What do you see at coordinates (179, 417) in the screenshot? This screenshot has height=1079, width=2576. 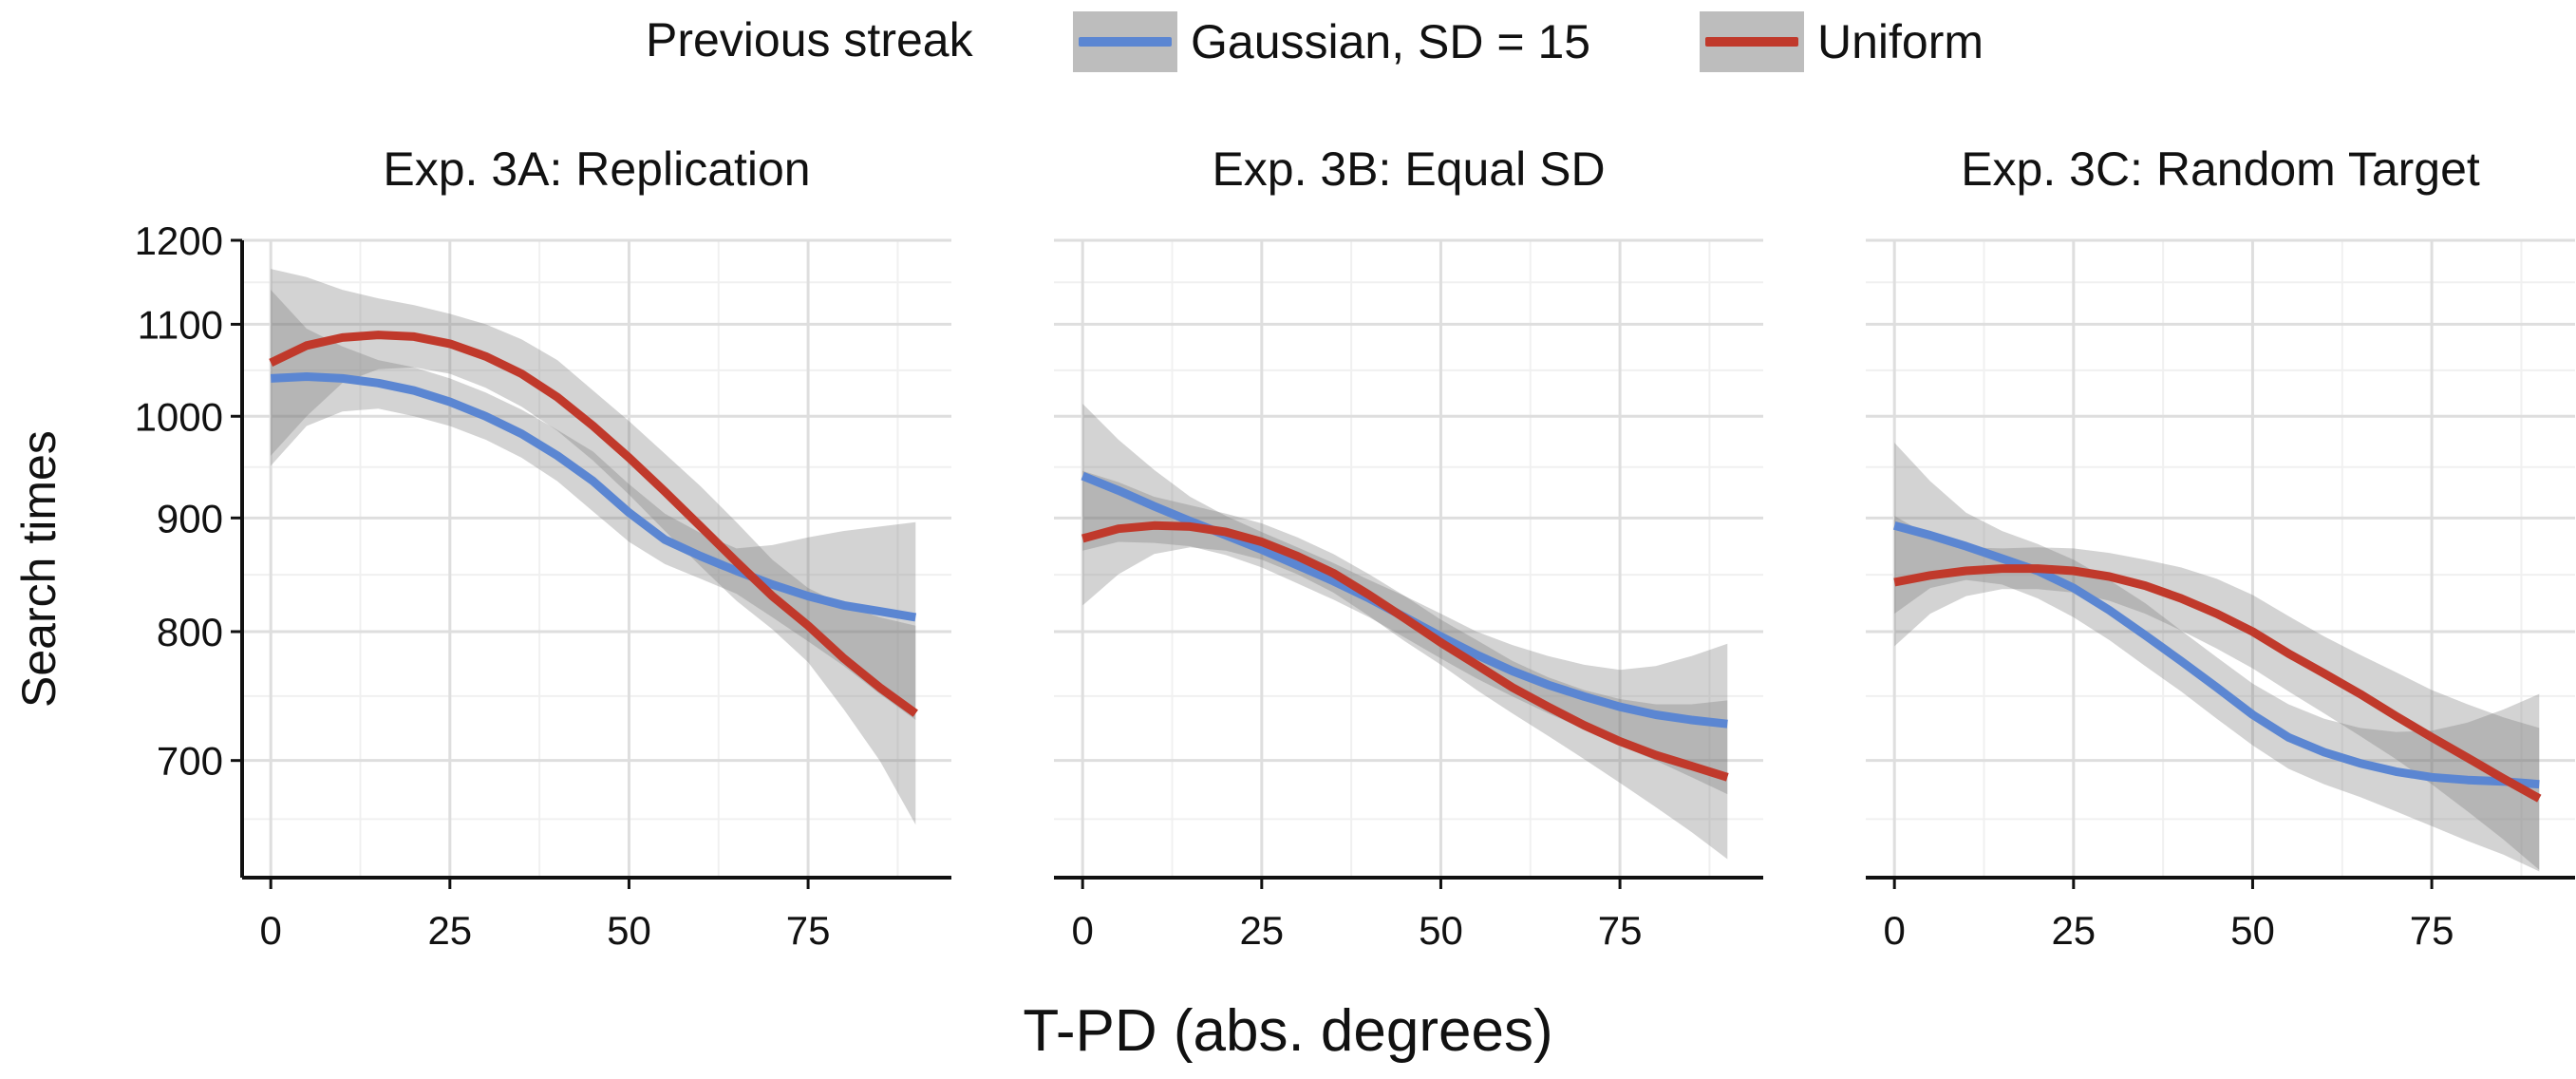 I see `y-tick-label: 1000` at bounding box center [179, 417].